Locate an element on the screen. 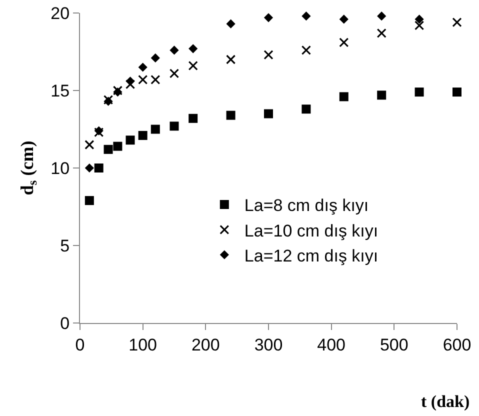 This screenshot has width=479, height=416. legend-label: La=12 cm dış kıyı is located at coordinates (311, 256).